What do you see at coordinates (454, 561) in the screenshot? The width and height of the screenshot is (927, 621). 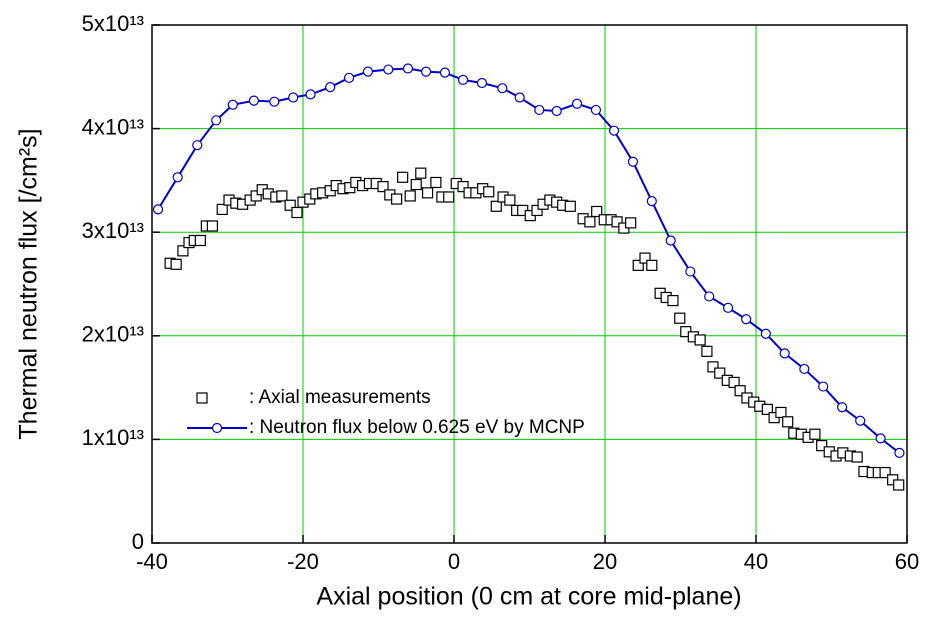 I see `x-tick-label: 0` at bounding box center [454, 561].